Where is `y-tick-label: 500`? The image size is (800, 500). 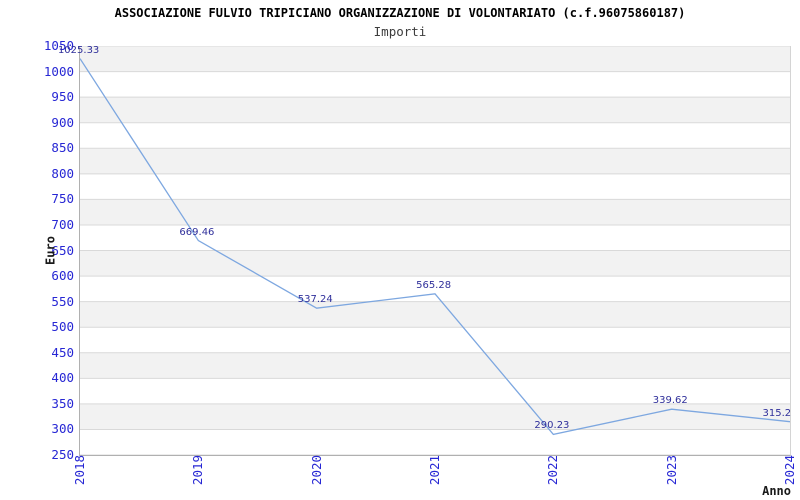 y-tick-label: 500 is located at coordinates (62, 327).